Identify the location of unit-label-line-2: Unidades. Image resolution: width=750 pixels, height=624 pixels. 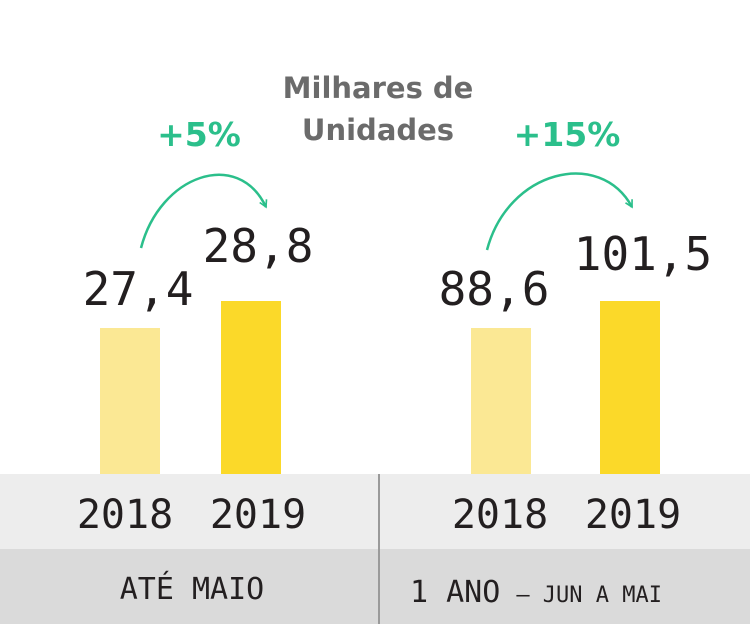
(378, 130).